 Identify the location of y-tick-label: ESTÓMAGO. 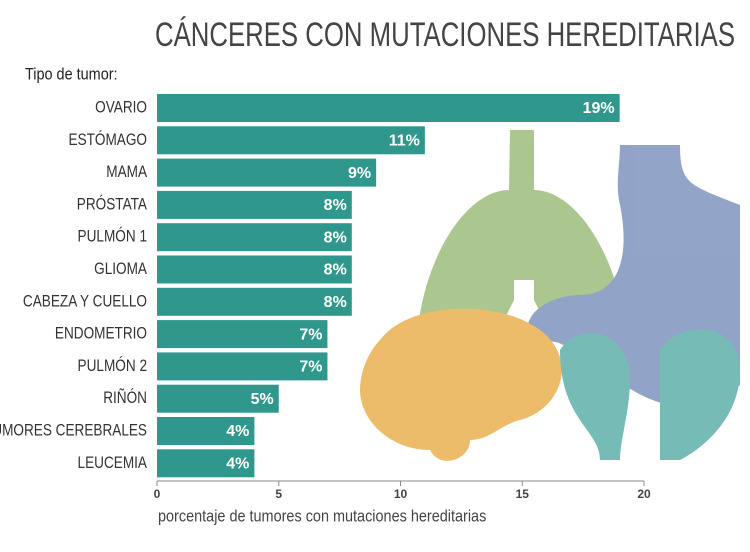
(108, 139).